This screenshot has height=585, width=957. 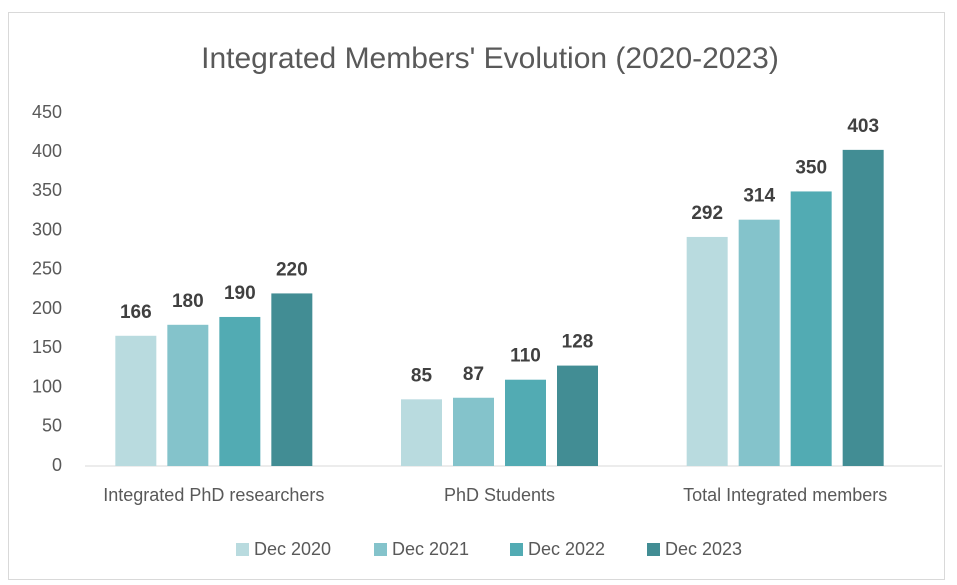 I want to click on y-tick-label: 300, so click(x=47, y=229).